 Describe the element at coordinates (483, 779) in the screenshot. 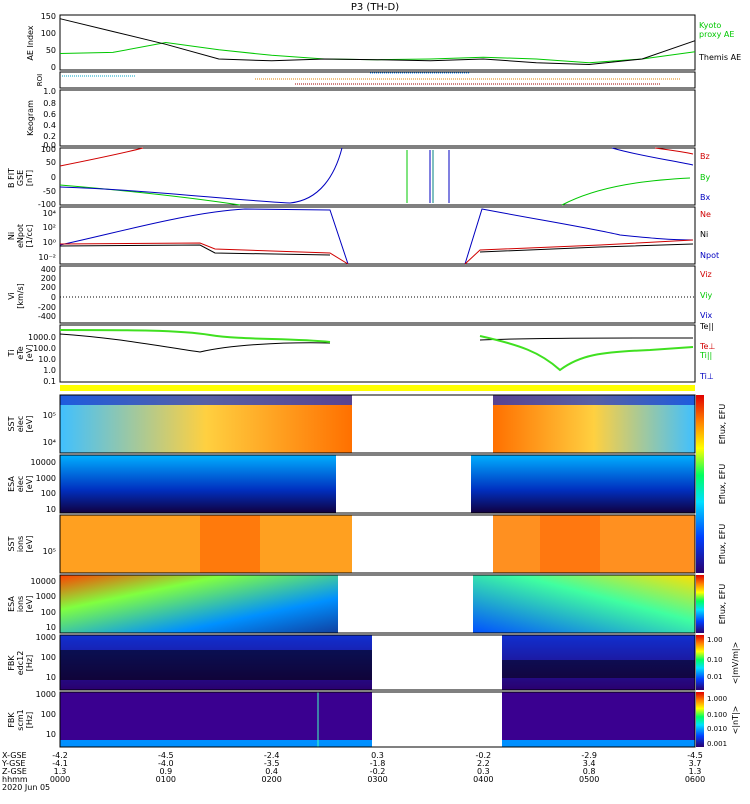

I see `time-axis-label: 0400` at that location.